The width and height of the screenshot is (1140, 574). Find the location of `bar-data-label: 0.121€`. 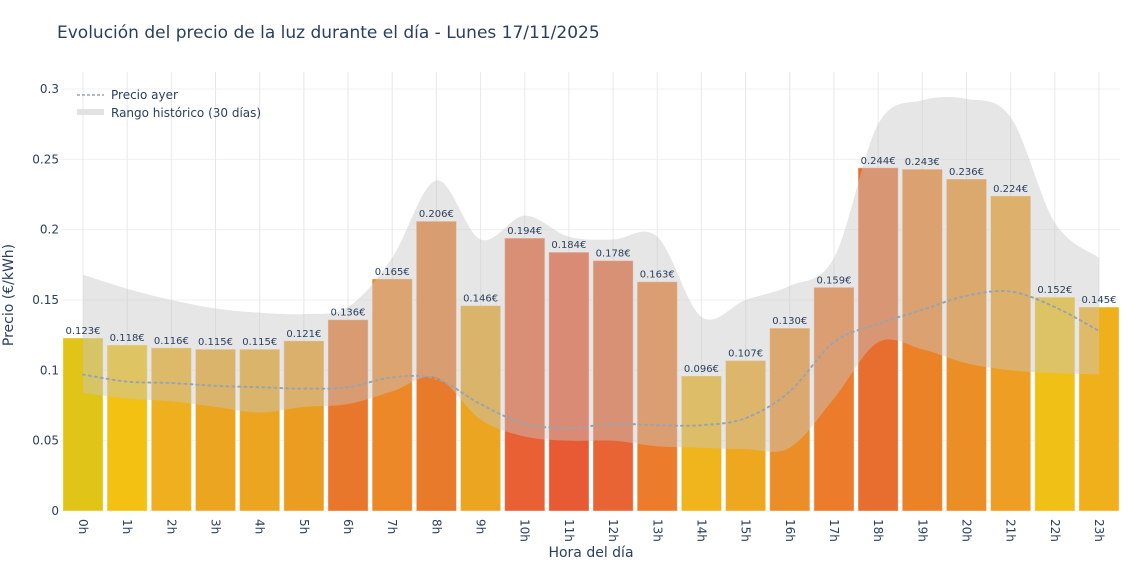

bar-data-label: 0.121€ is located at coordinates (303, 334).